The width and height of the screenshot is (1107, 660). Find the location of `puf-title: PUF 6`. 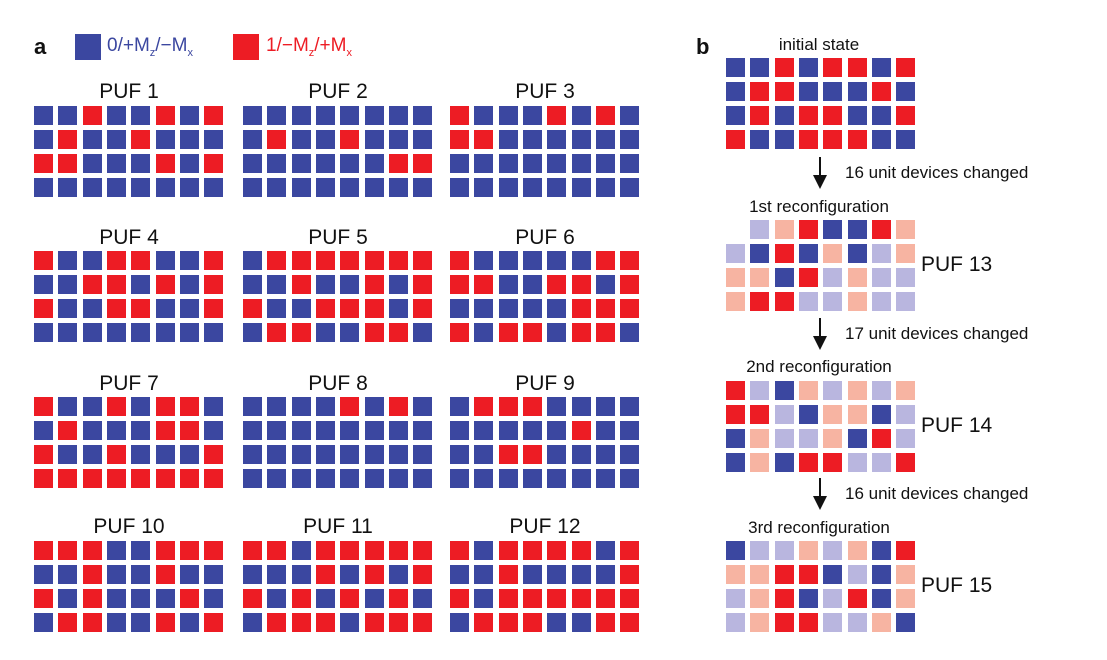

puf-title: PUF 6 is located at coordinates (545, 237).